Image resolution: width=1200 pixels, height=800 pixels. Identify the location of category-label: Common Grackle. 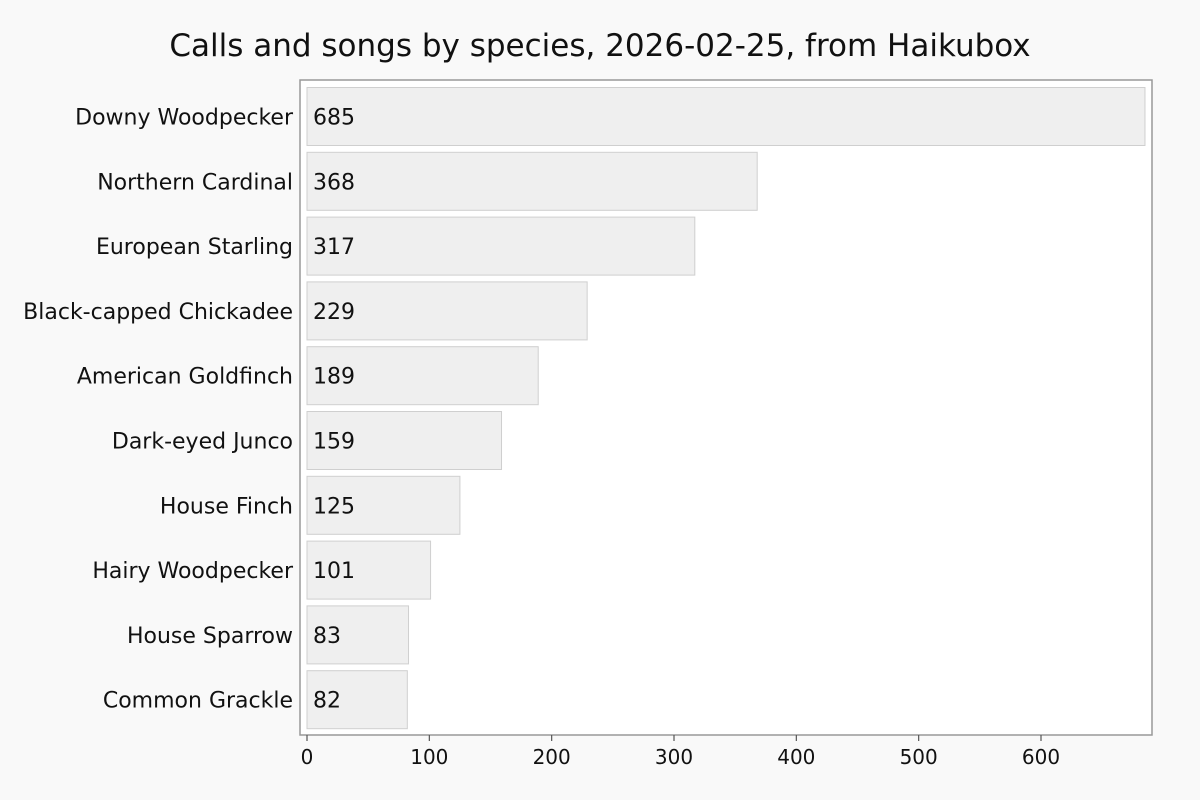
(198, 701).